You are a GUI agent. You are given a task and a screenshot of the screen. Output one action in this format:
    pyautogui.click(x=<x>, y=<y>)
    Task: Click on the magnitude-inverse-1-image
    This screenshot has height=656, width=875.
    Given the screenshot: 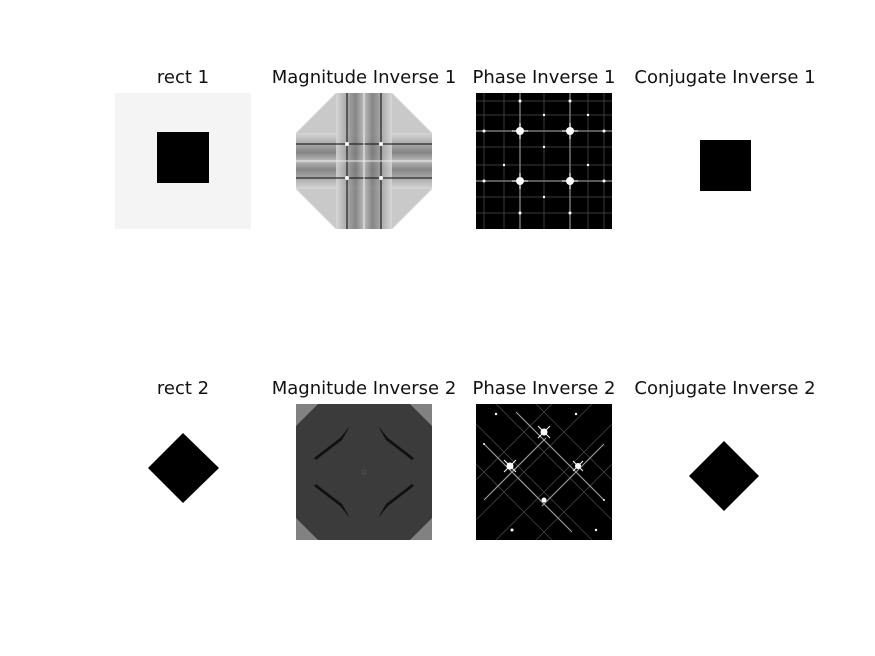 What is the action you would take?
    pyautogui.click(x=364, y=161)
    